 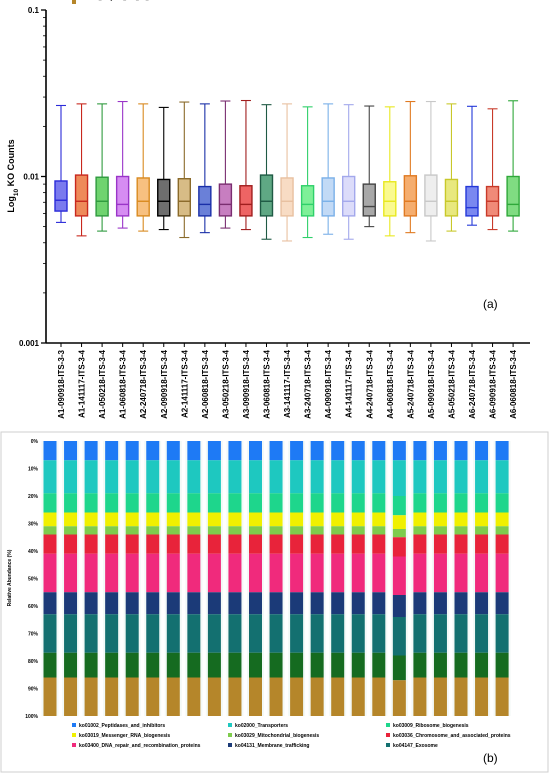 I want to click on y-tick-label-b: 100%, so click(x=31, y=717).